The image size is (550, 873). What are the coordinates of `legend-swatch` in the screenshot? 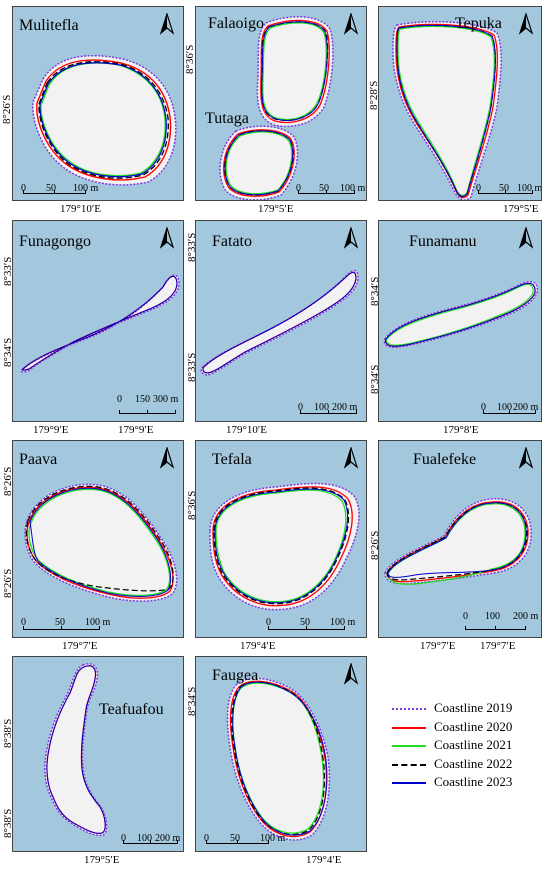 It's located at (409, 783).